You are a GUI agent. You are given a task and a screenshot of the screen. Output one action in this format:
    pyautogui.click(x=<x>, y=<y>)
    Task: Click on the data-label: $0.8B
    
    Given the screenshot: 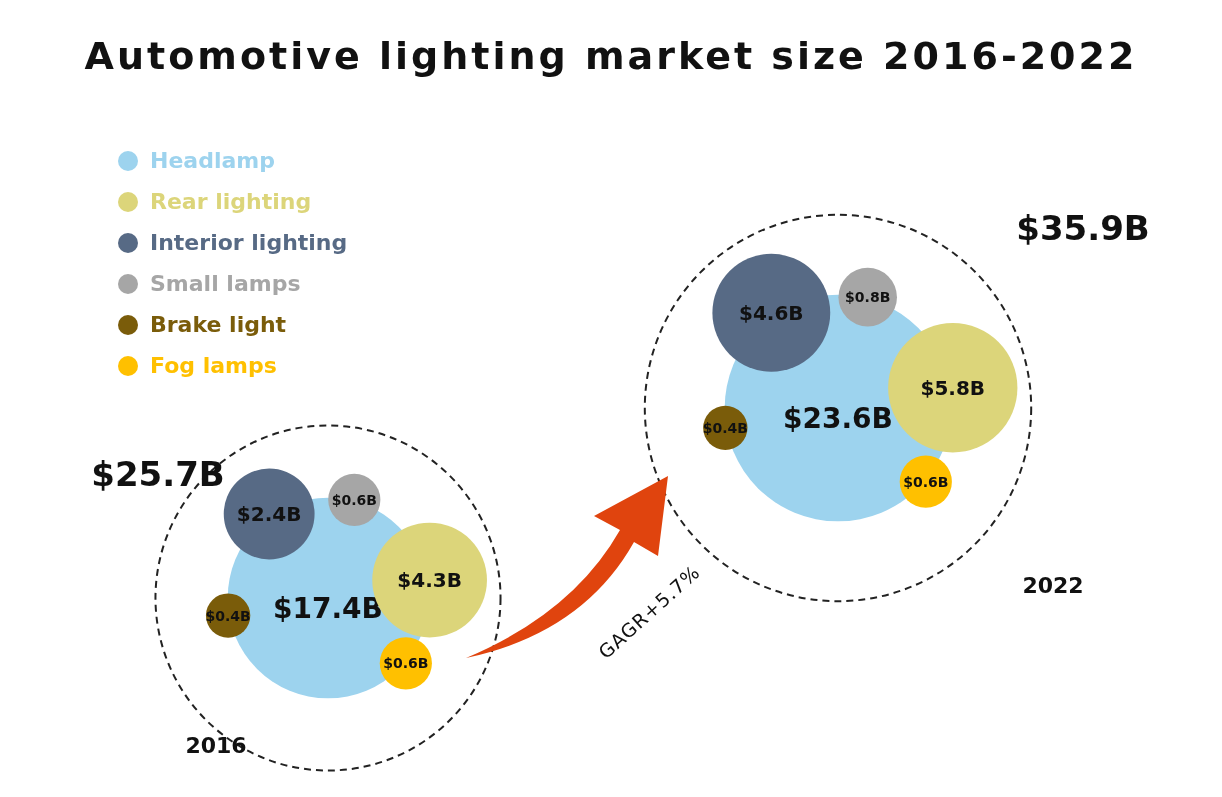 What is the action you would take?
    pyautogui.click(x=868, y=297)
    